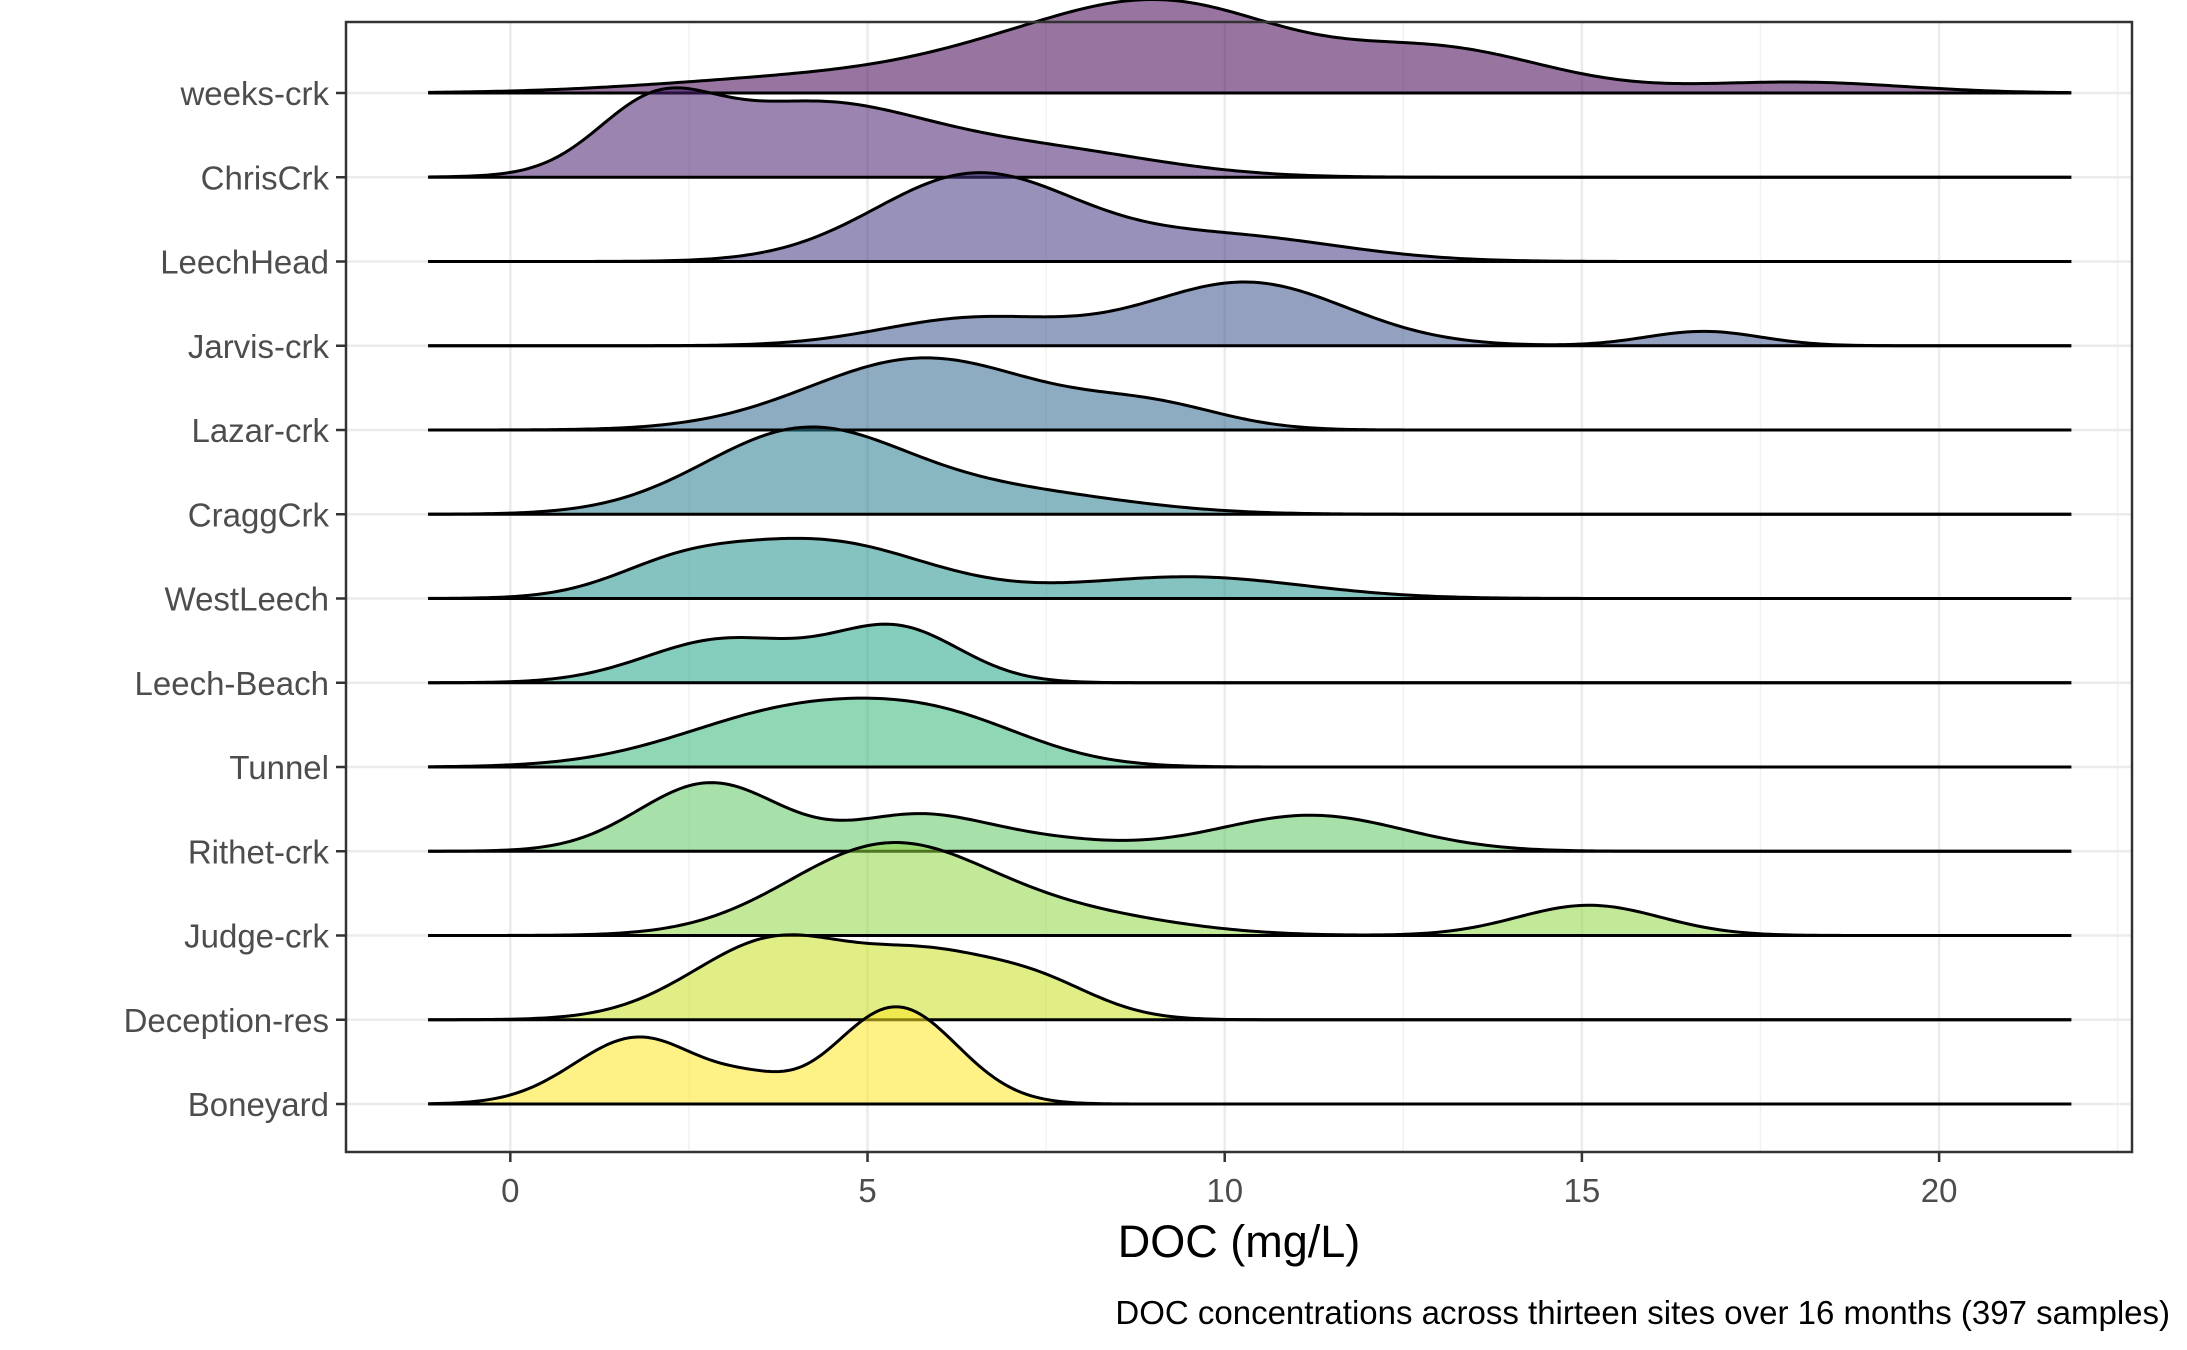  Describe the element at coordinates (244, 262) in the screenshot. I see `y-tick-label-leechhead: LeechHead` at that location.